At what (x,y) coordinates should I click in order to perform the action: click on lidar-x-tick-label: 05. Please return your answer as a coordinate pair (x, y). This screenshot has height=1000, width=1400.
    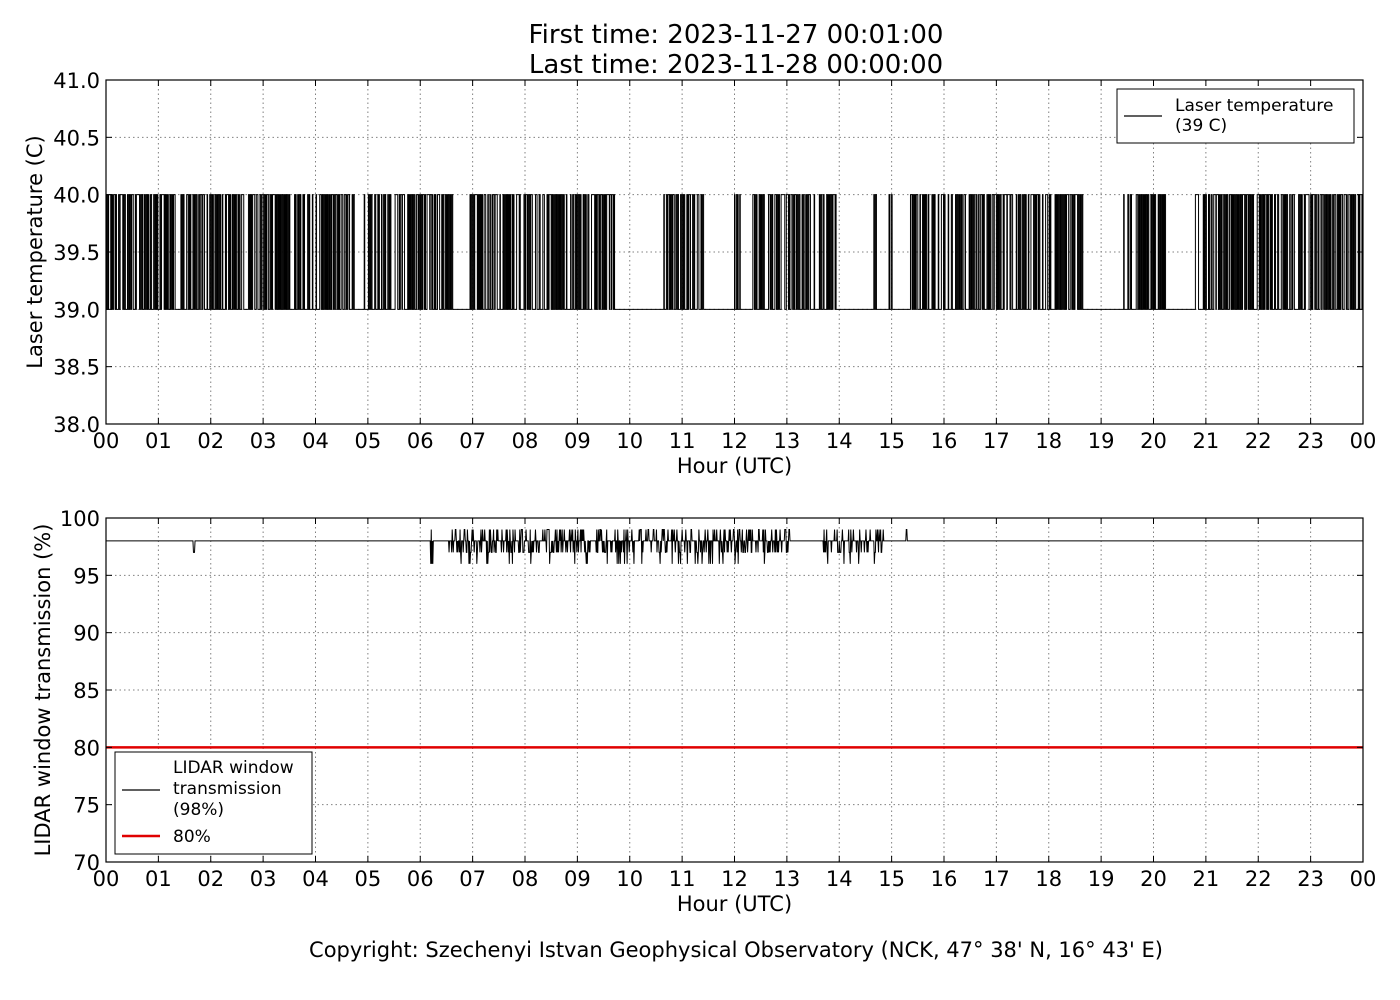
    Looking at the image, I should click on (368, 879).